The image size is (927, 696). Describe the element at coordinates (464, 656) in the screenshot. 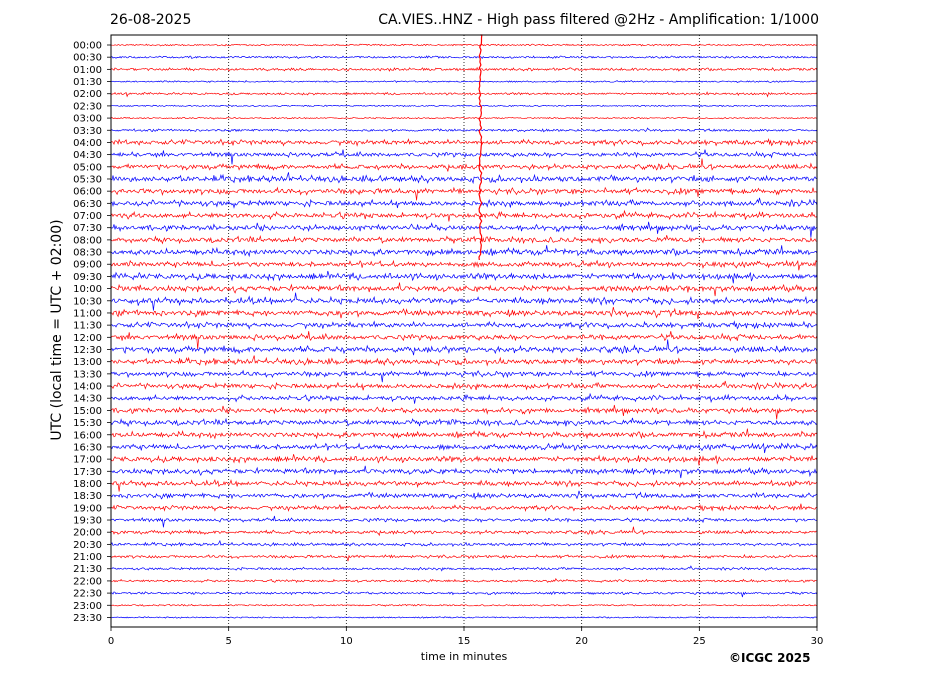

I see `x-axis-label: time in minutes` at that location.